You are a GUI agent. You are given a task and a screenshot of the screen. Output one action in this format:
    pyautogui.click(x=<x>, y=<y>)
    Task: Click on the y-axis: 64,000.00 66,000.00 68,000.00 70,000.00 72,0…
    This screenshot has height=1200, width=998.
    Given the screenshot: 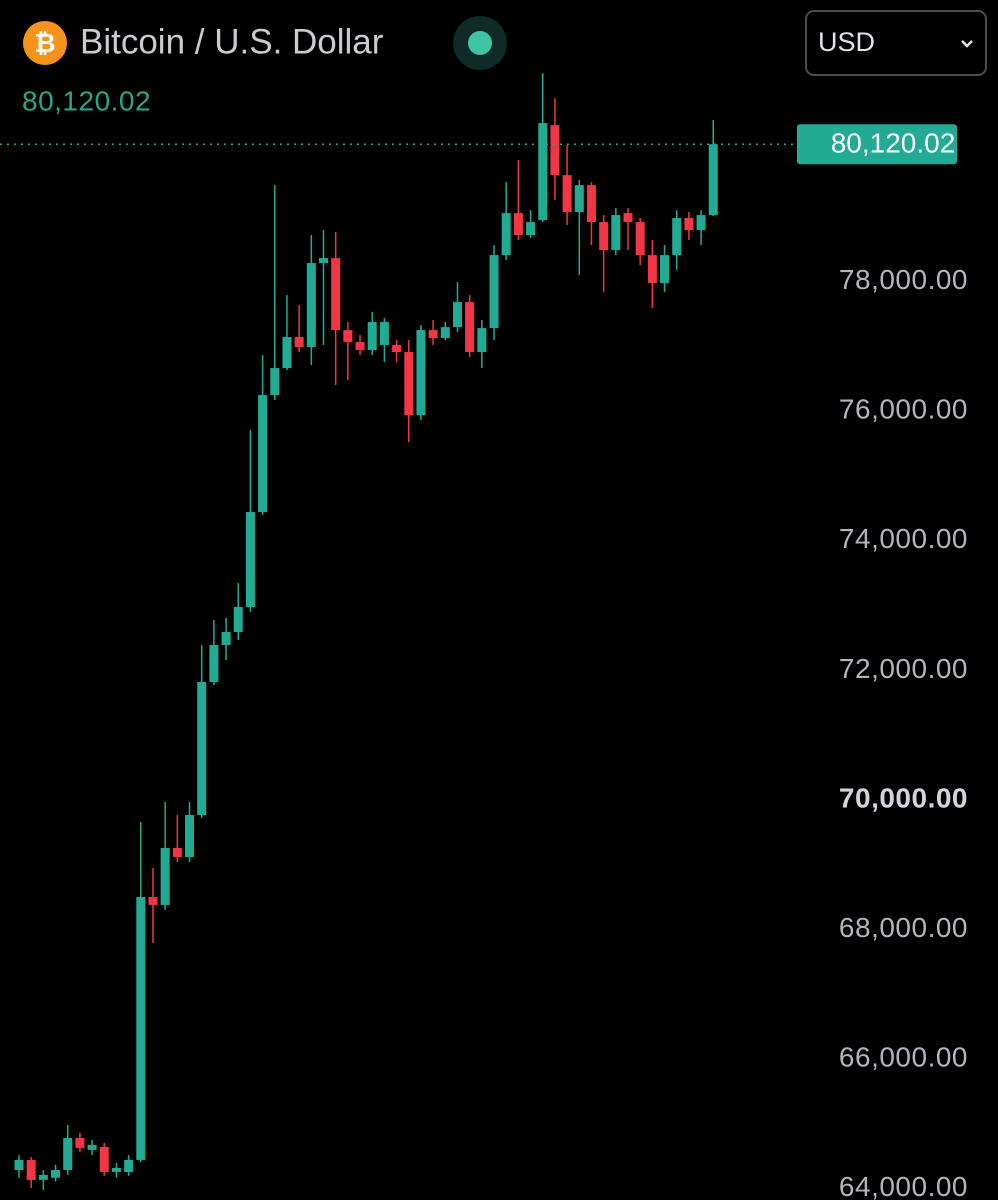 What is the action you would take?
    pyautogui.click(x=903, y=732)
    